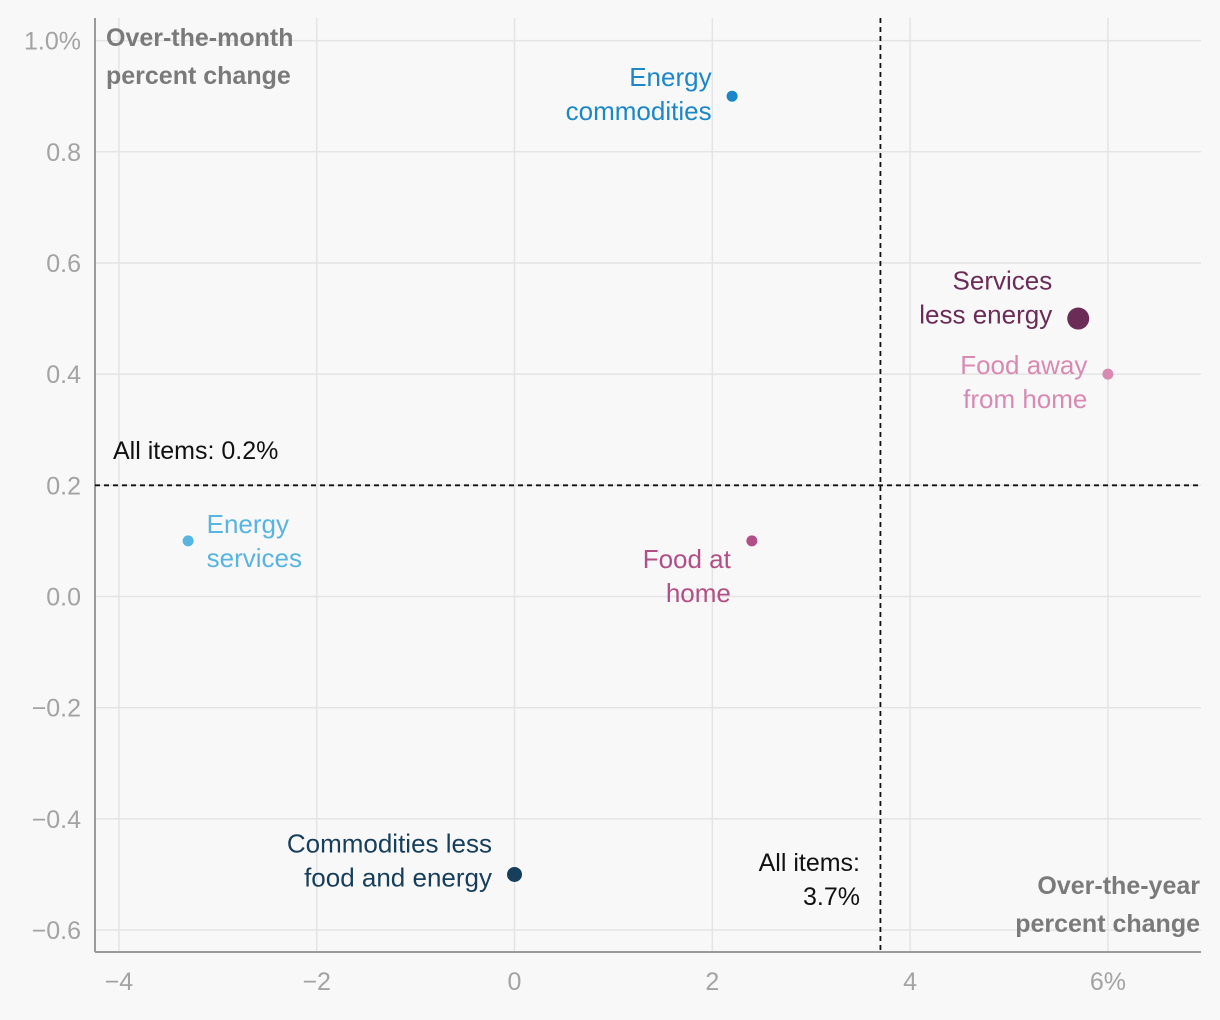 The image size is (1220, 1020). Describe the element at coordinates (398, 877) in the screenshot. I see `commodities-less-food-and-energy-label: food and energy` at that location.